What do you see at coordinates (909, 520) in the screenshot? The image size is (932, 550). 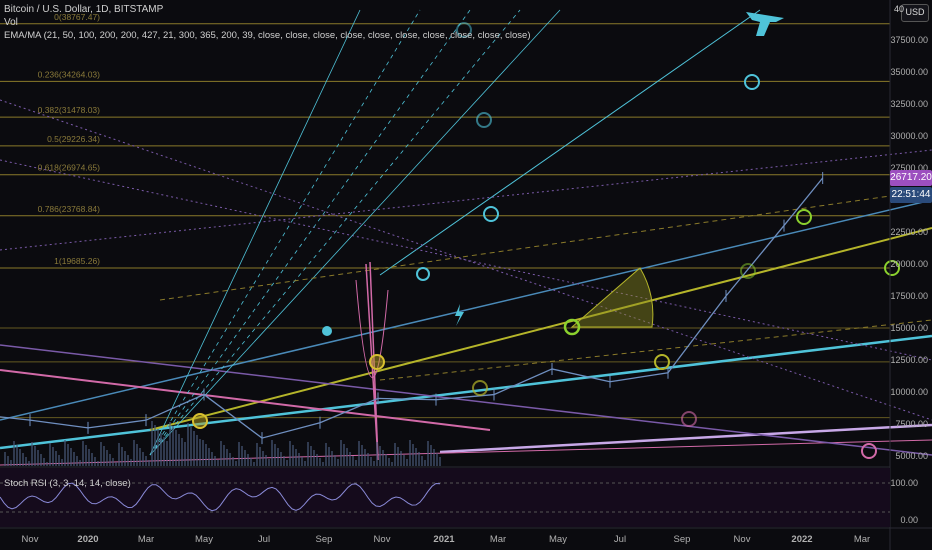 I see `stoch-axis-tick: 0.00` at bounding box center [909, 520].